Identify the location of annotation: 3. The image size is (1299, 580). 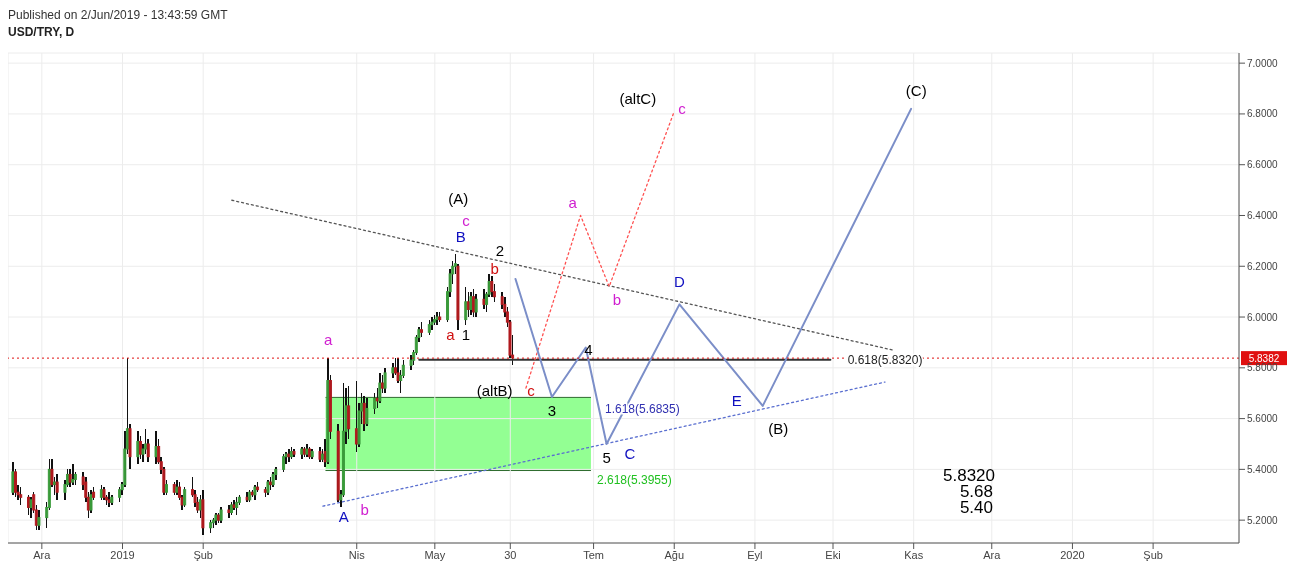
(552, 411).